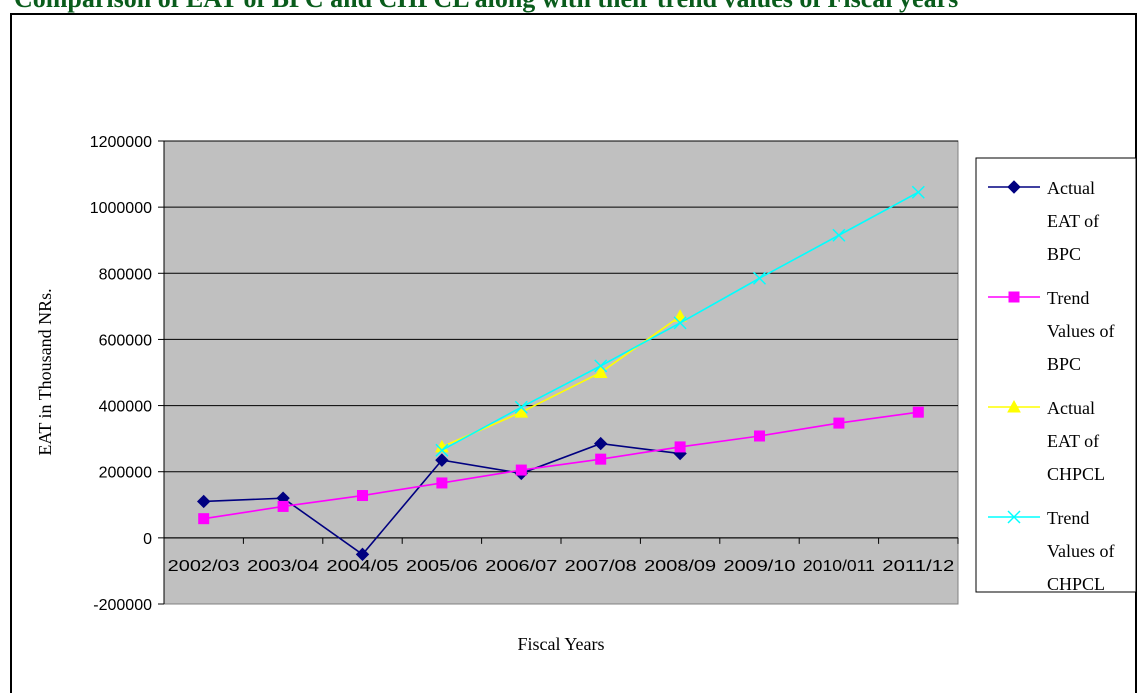 The image size is (1144, 693). What do you see at coordinates (1046, 441) in the screenshot?
I see `legend-item-3: Actual EAT of CHPCL` at bounding box center [1046, 441].